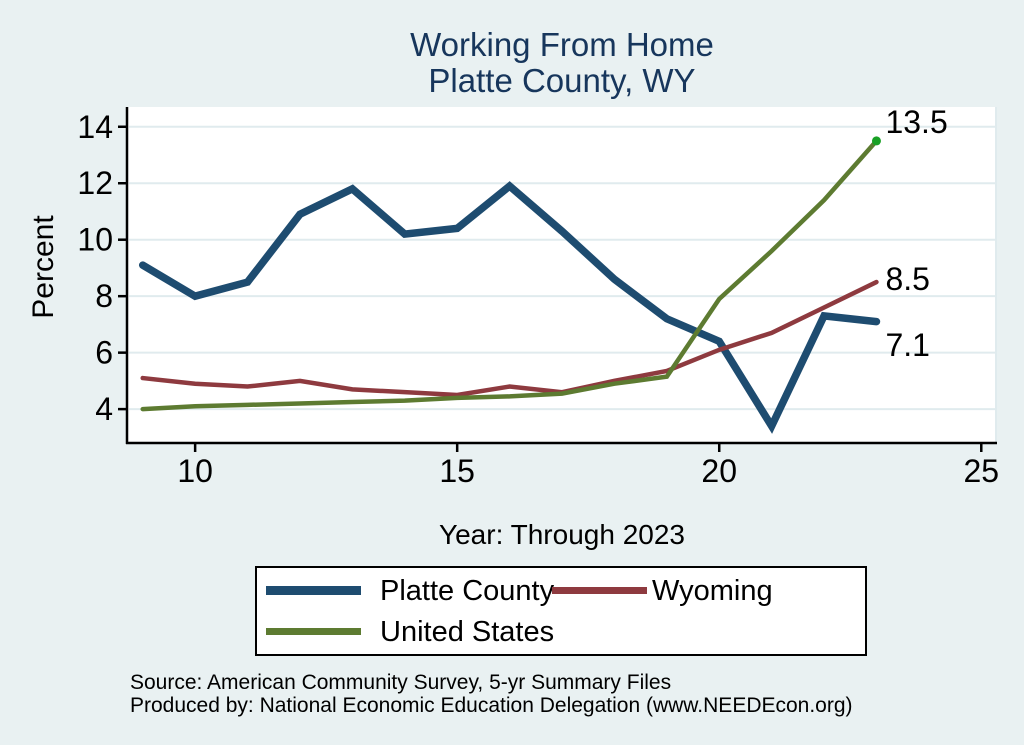  What do you see at coordinates (313, 631) in the screenshot?
I see `legend-swatch-united-states` at bounding box center [313, 631].